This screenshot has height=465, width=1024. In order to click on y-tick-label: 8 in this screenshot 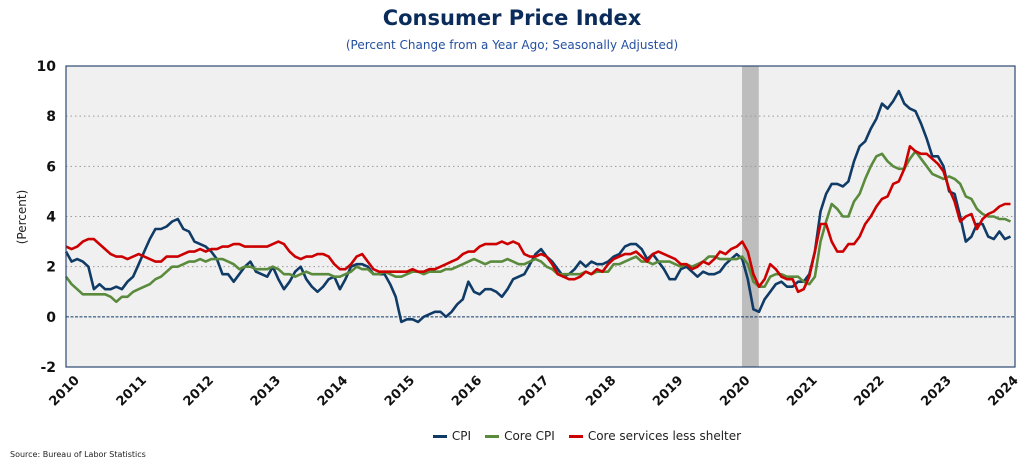, I will do `click(51, 117)`.